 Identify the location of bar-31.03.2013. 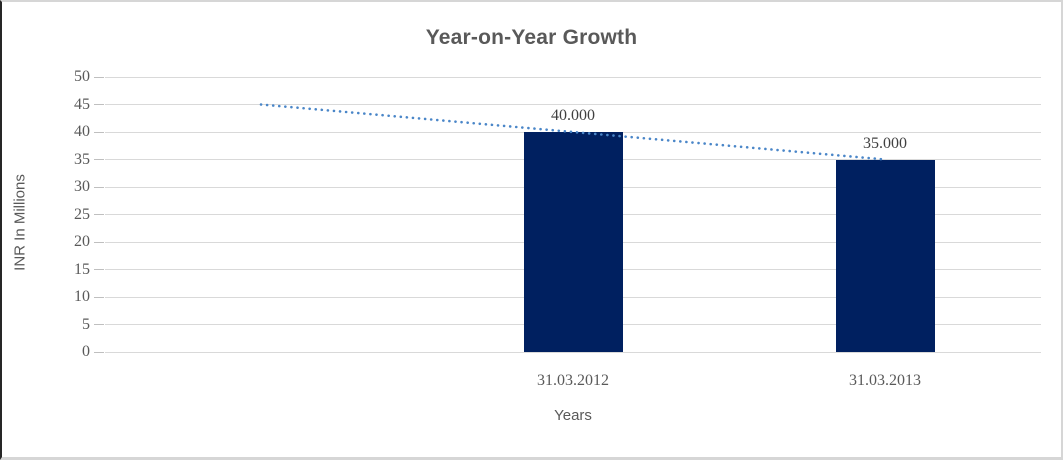
(885, 255).